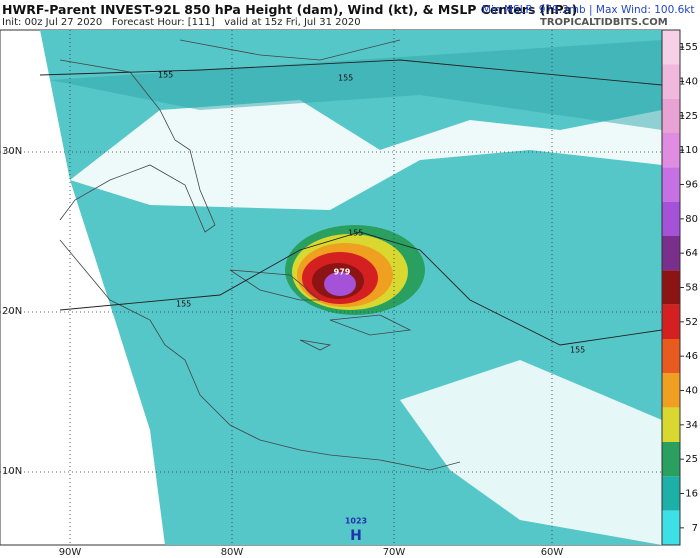  Describe the element at coordinates (604, 22) in the screenshot. I see `credit: TROPICALTIDBITS.COM` at that location.